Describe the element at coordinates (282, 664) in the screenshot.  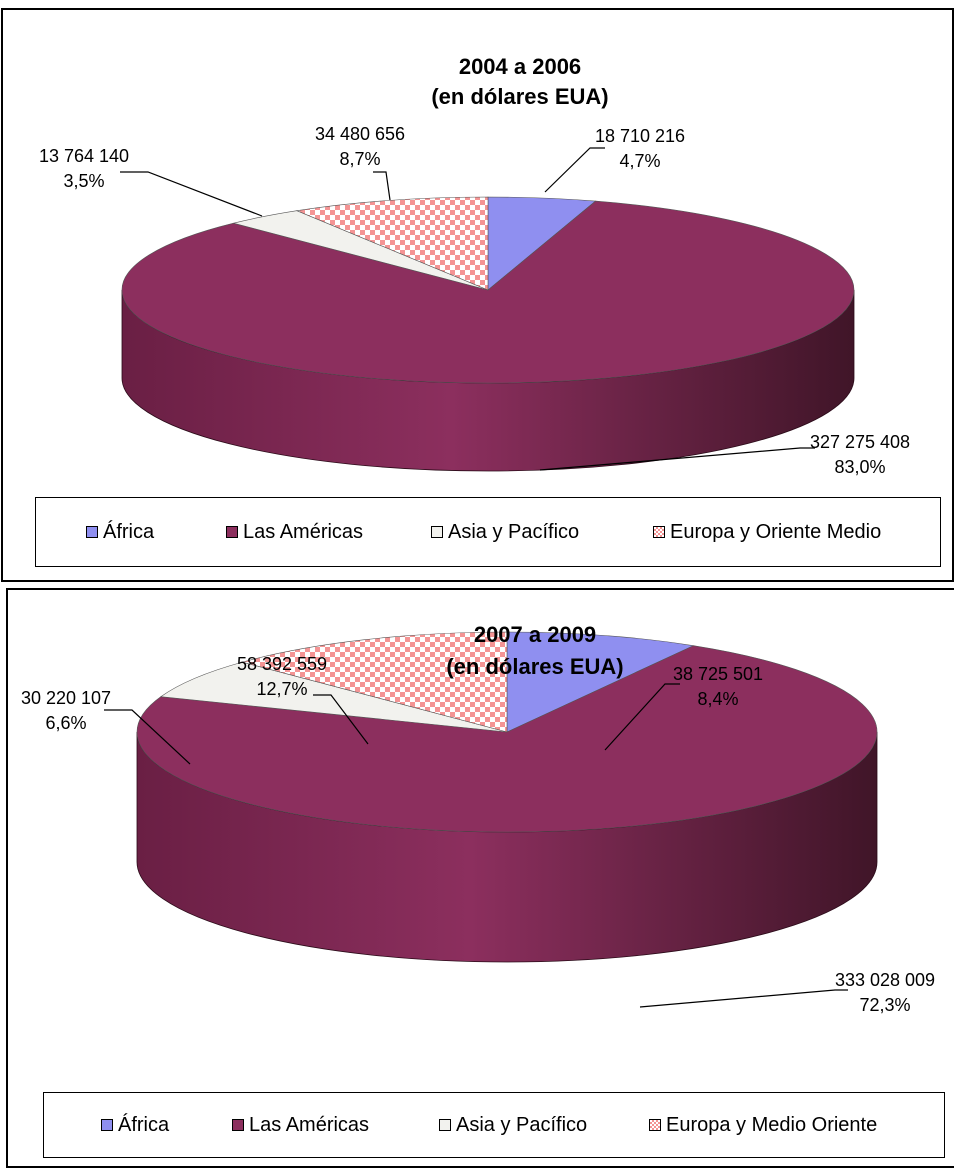
I see `value-label-europe: 58 392 559` at that location.